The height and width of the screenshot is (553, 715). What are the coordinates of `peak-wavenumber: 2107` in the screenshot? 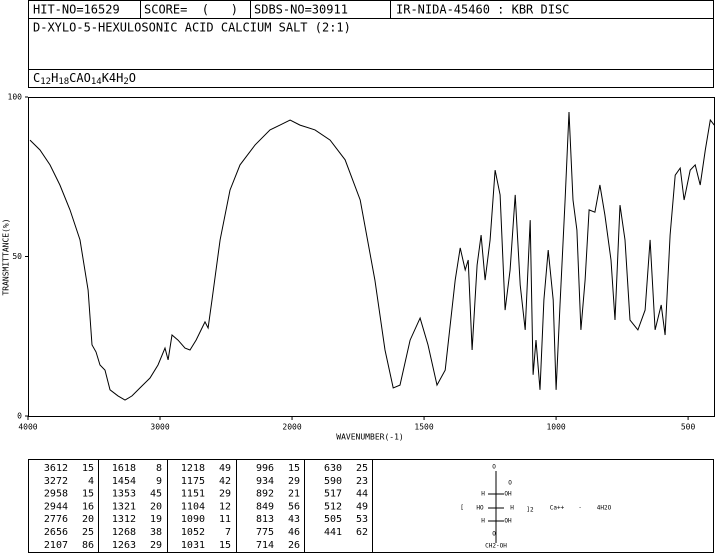 It's located at (56, 545).